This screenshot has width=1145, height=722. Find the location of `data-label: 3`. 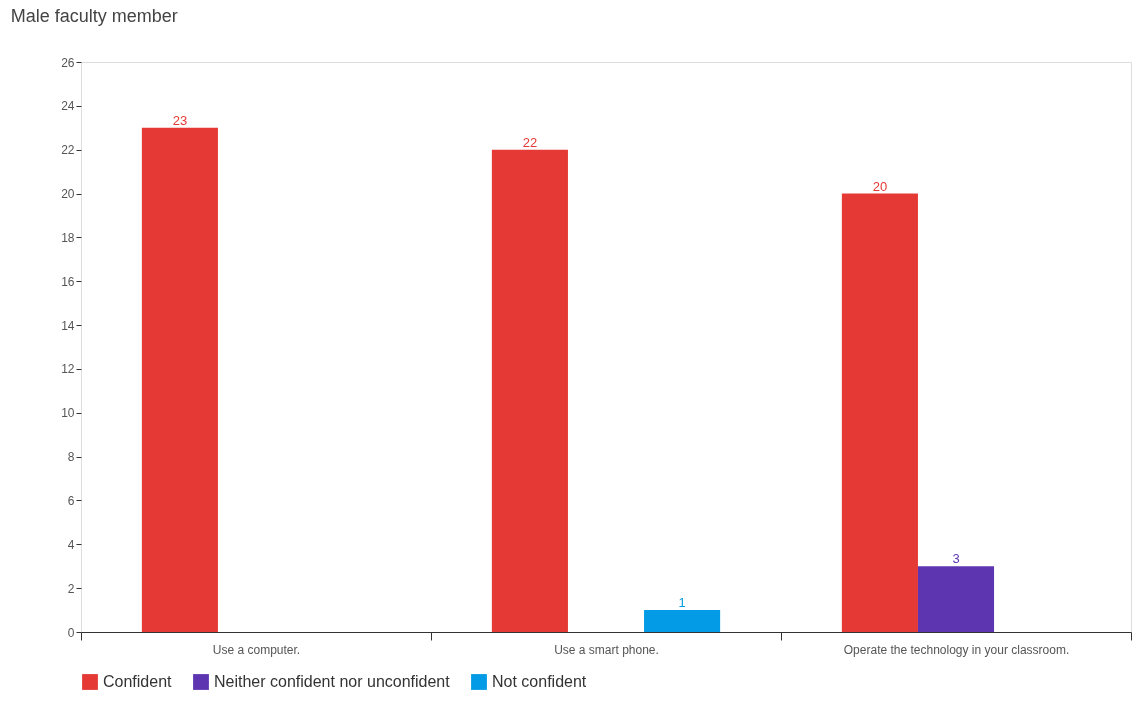

data-label: 3 is located at coordinates (956, 559).